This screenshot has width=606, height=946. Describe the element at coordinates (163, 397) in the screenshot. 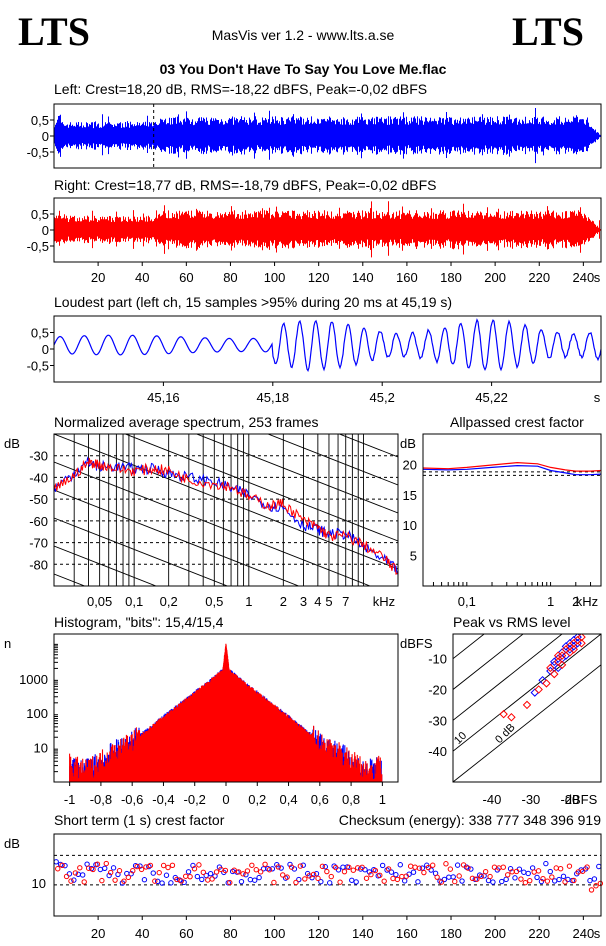

I see `loudest-part-xtick-label: 45,16` at that location.